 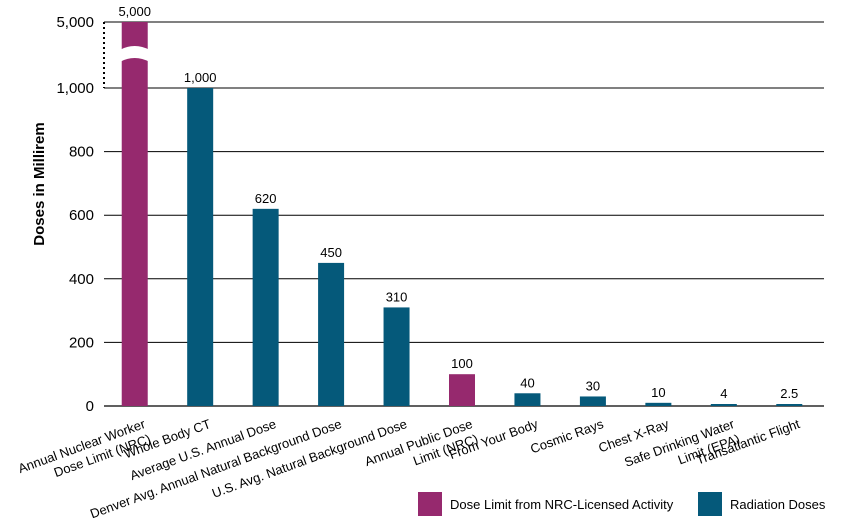 I want to click on data-label: 10, so click(x=658, y=392).